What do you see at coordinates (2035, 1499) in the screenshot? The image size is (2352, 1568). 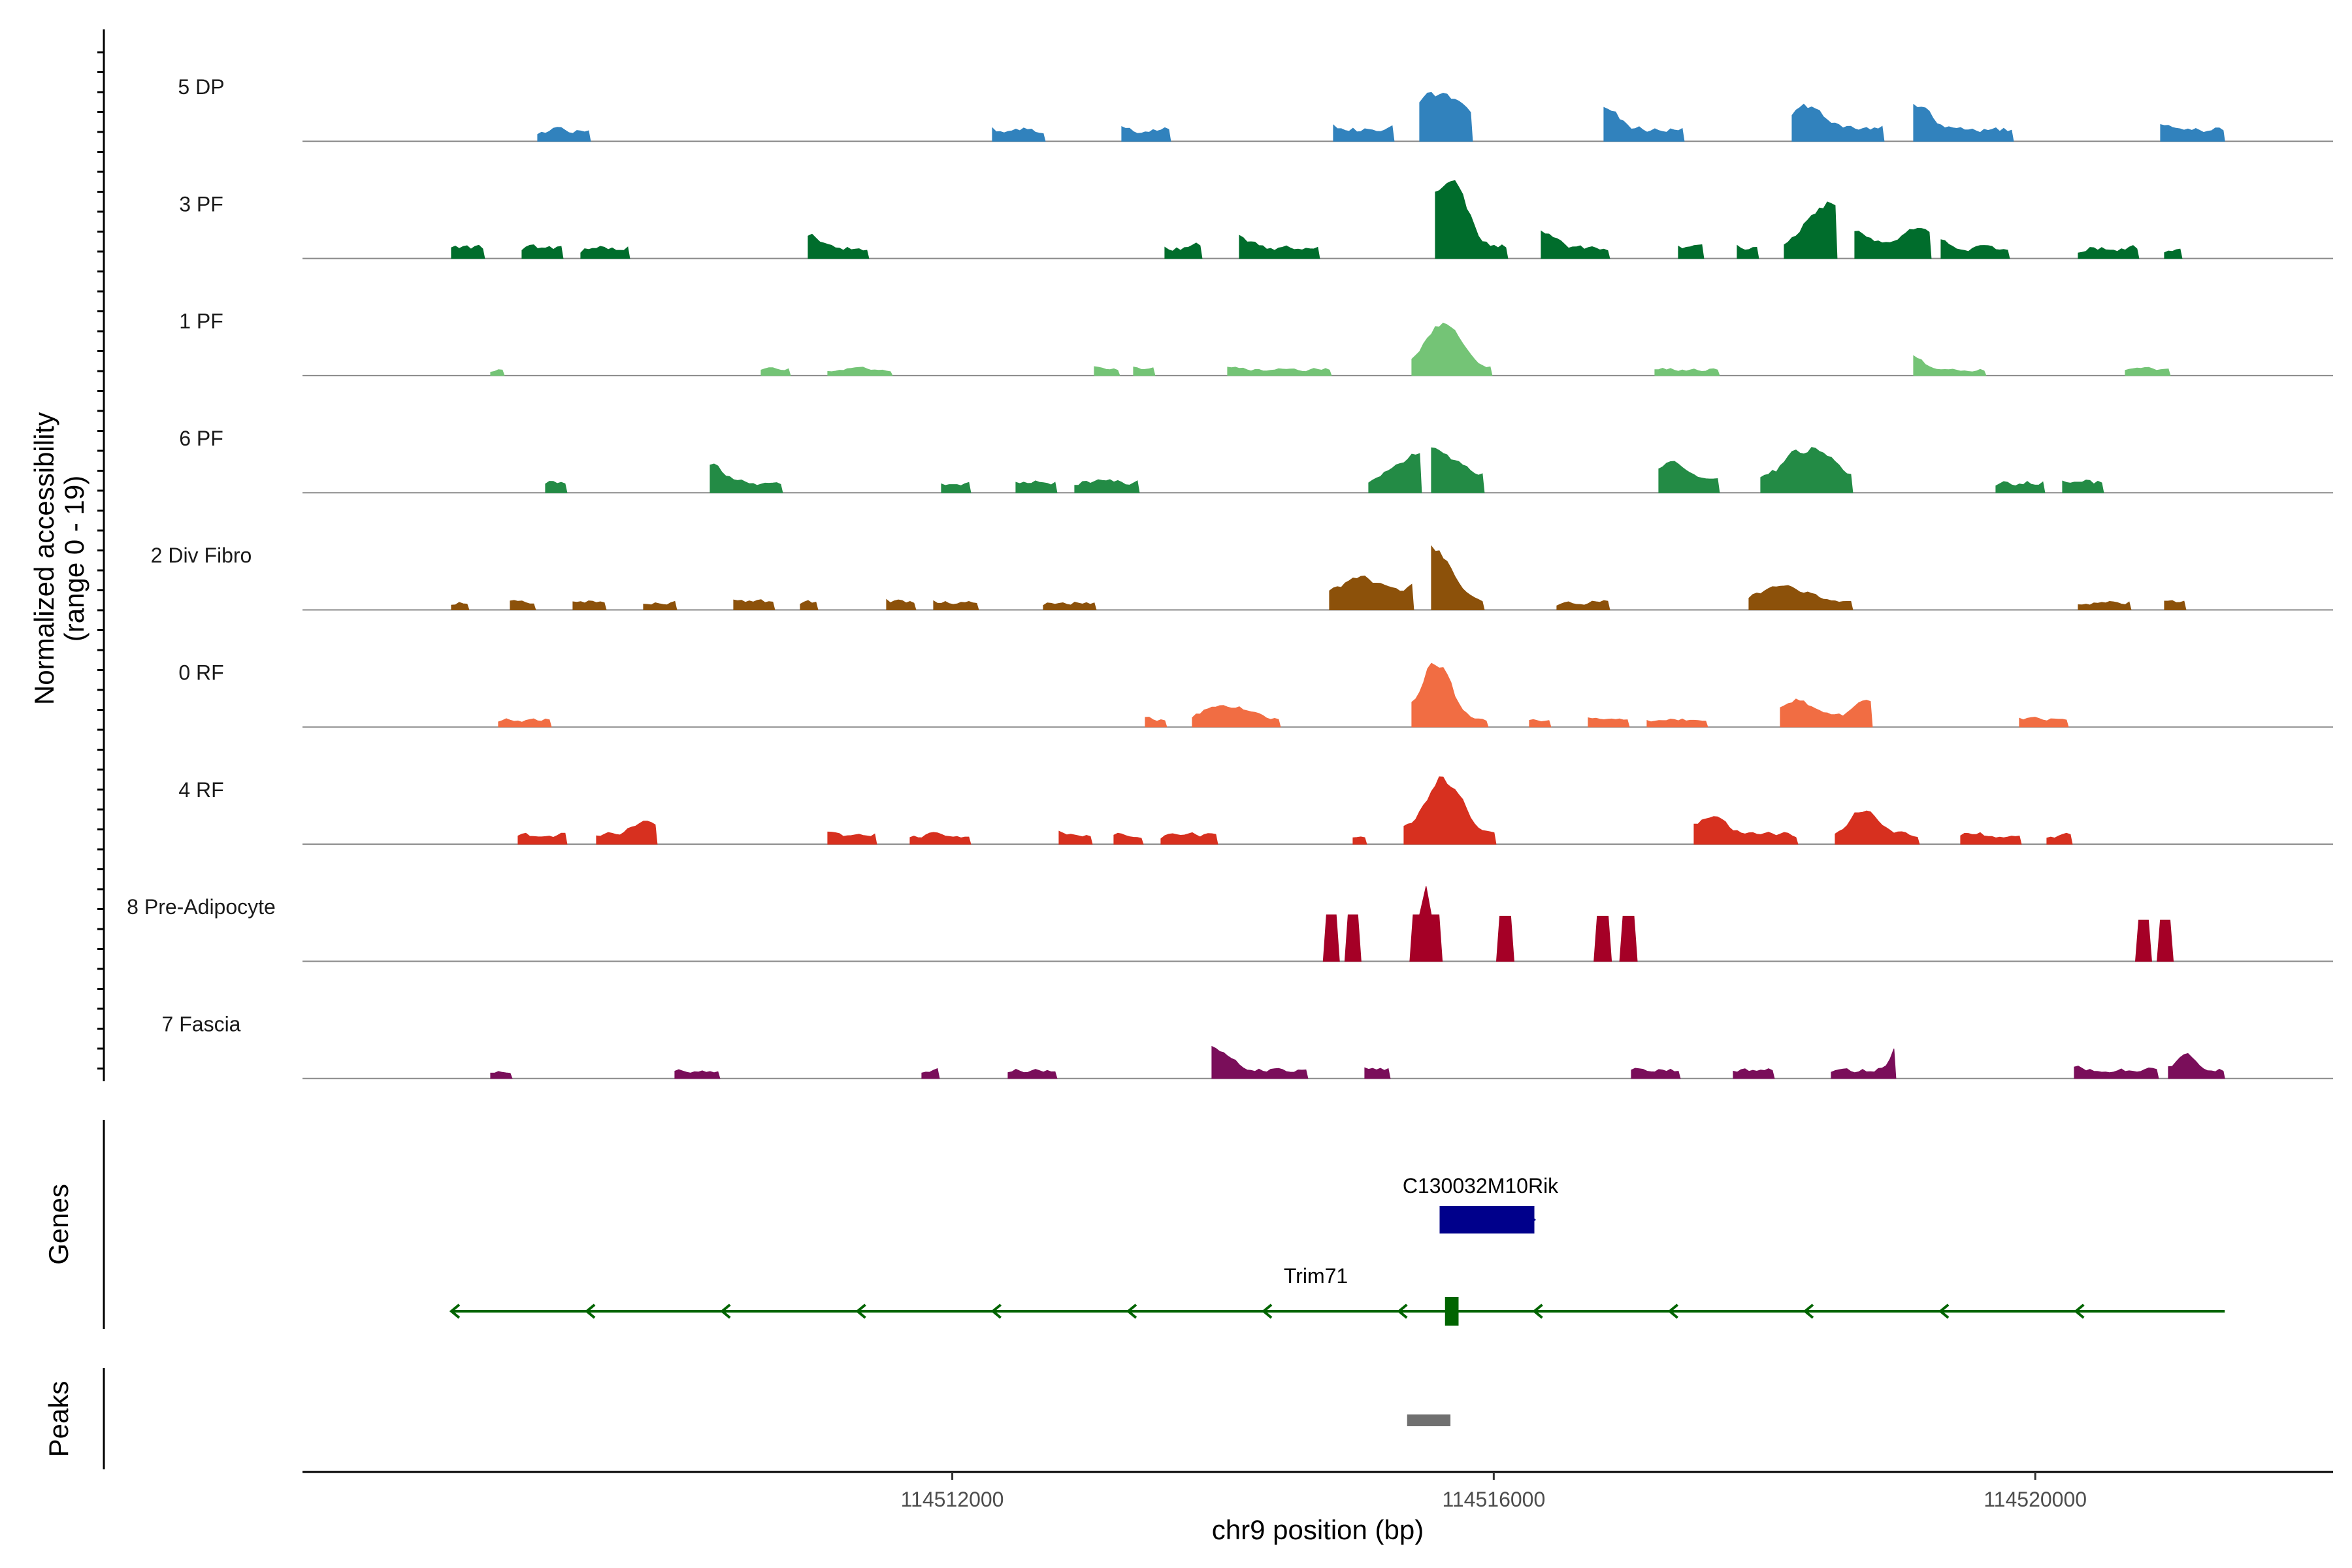 I see `x-tick-label: 114520000` at bounding box center [2035, 1499].